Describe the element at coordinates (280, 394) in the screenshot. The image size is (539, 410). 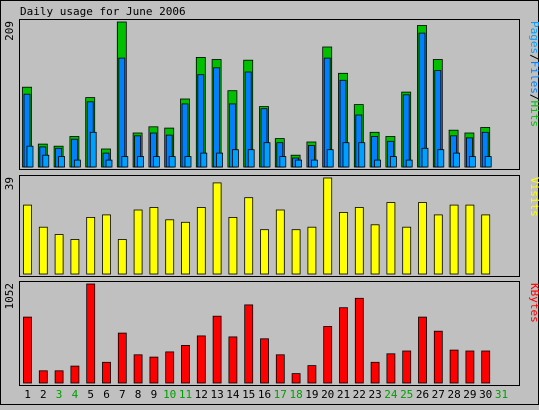
I see `day-label-17: 17` at that location.